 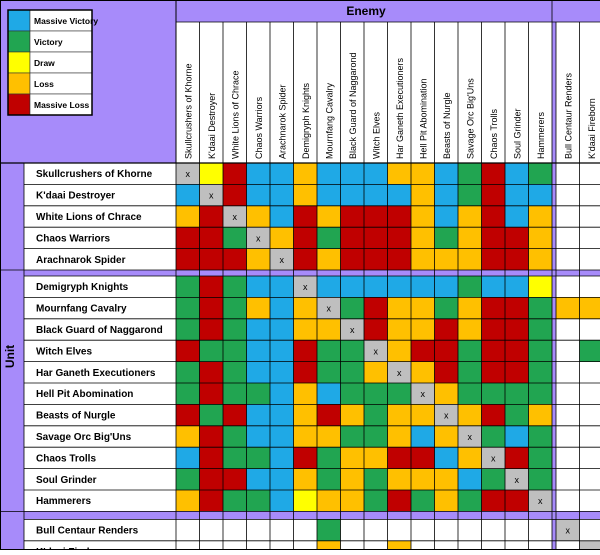 I want to click on row-label-black-guard-of-naggarond: Black Guard of Naggarond, so click(x=99, y=330).